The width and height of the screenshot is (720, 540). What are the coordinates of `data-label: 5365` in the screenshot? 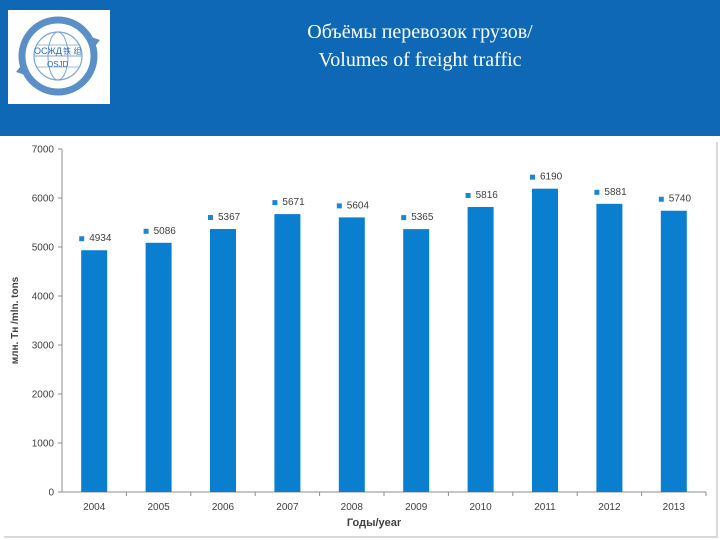 It's located at (422, 217).